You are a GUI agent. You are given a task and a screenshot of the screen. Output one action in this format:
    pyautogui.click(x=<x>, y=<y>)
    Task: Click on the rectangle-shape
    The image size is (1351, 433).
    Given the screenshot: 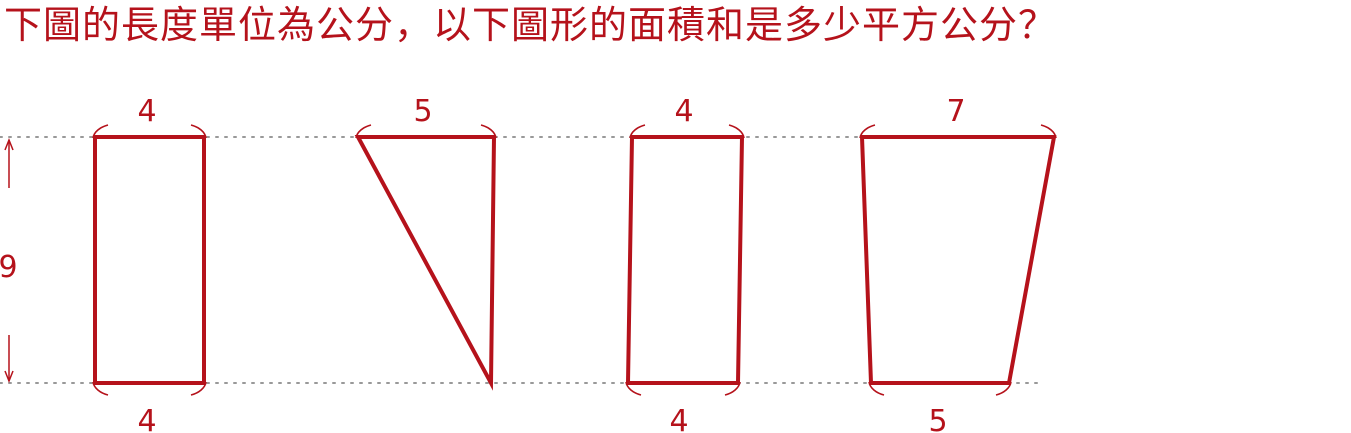 What is the action you would take?
    pyautogui.click(x=149, y=260)
    